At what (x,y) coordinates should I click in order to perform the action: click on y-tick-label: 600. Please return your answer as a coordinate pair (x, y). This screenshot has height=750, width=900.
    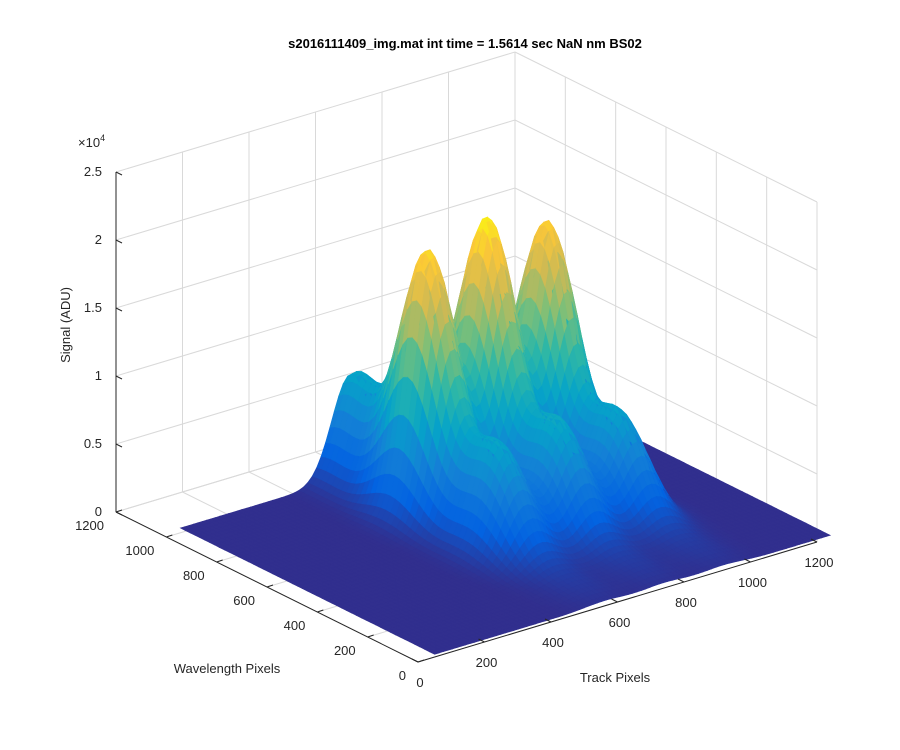
    Looking at the image, I should click on (244, 600).